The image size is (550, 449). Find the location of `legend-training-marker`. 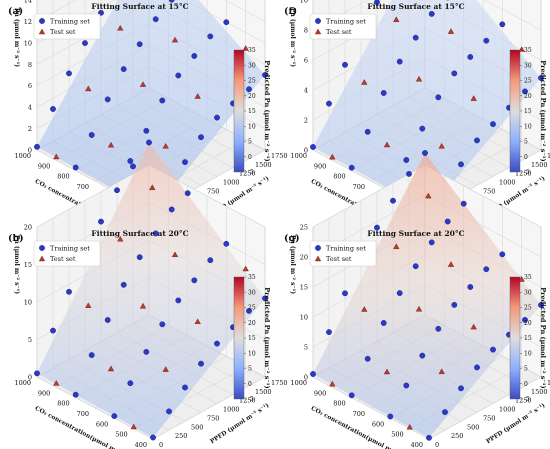

legend-training-marker is located at coordinates (318, 21).